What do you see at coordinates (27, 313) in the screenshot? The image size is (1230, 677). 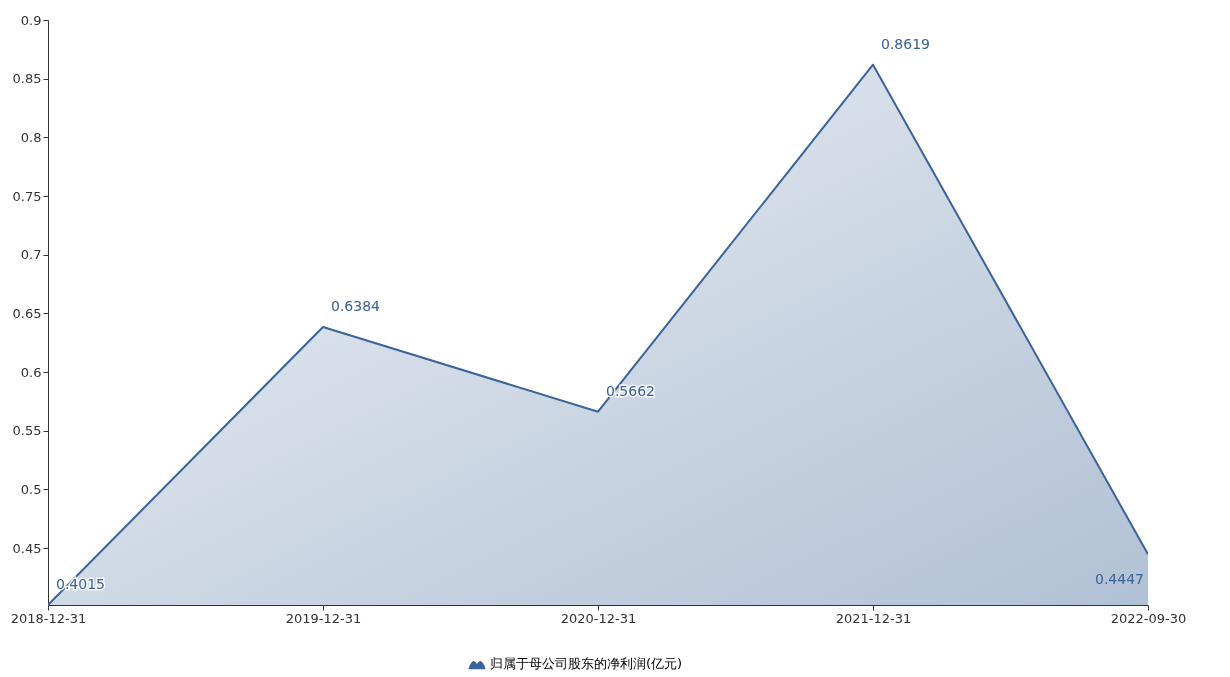 I see `y-tick-label: 0.65` at bounding box center [27, 313].